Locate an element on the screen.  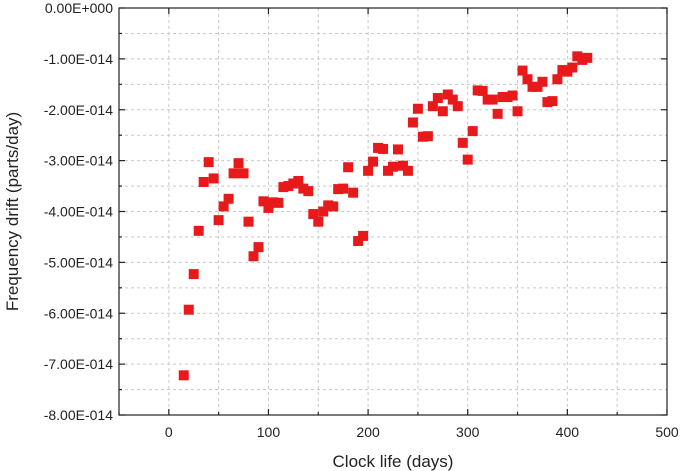
x-tick-labels: 0 100 200 300 400 500 is located at coordinates (422, 432).